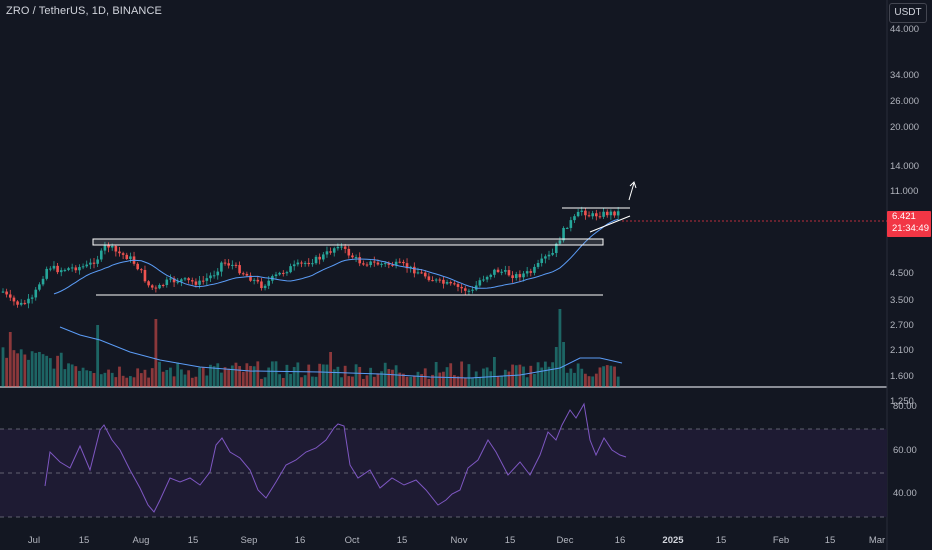  What do you see at coordinates (908, 13) in the screenshot?
I see `currency-button: USDT` at bounding box center [908, 13].